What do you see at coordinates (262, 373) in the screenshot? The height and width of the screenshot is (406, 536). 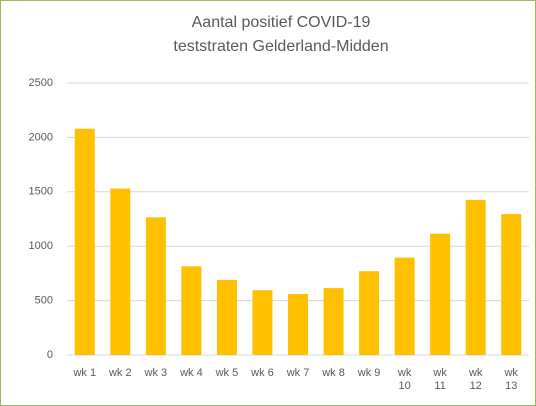 I see `x-tick-label: wk 6` at bounding box center [262, 373].